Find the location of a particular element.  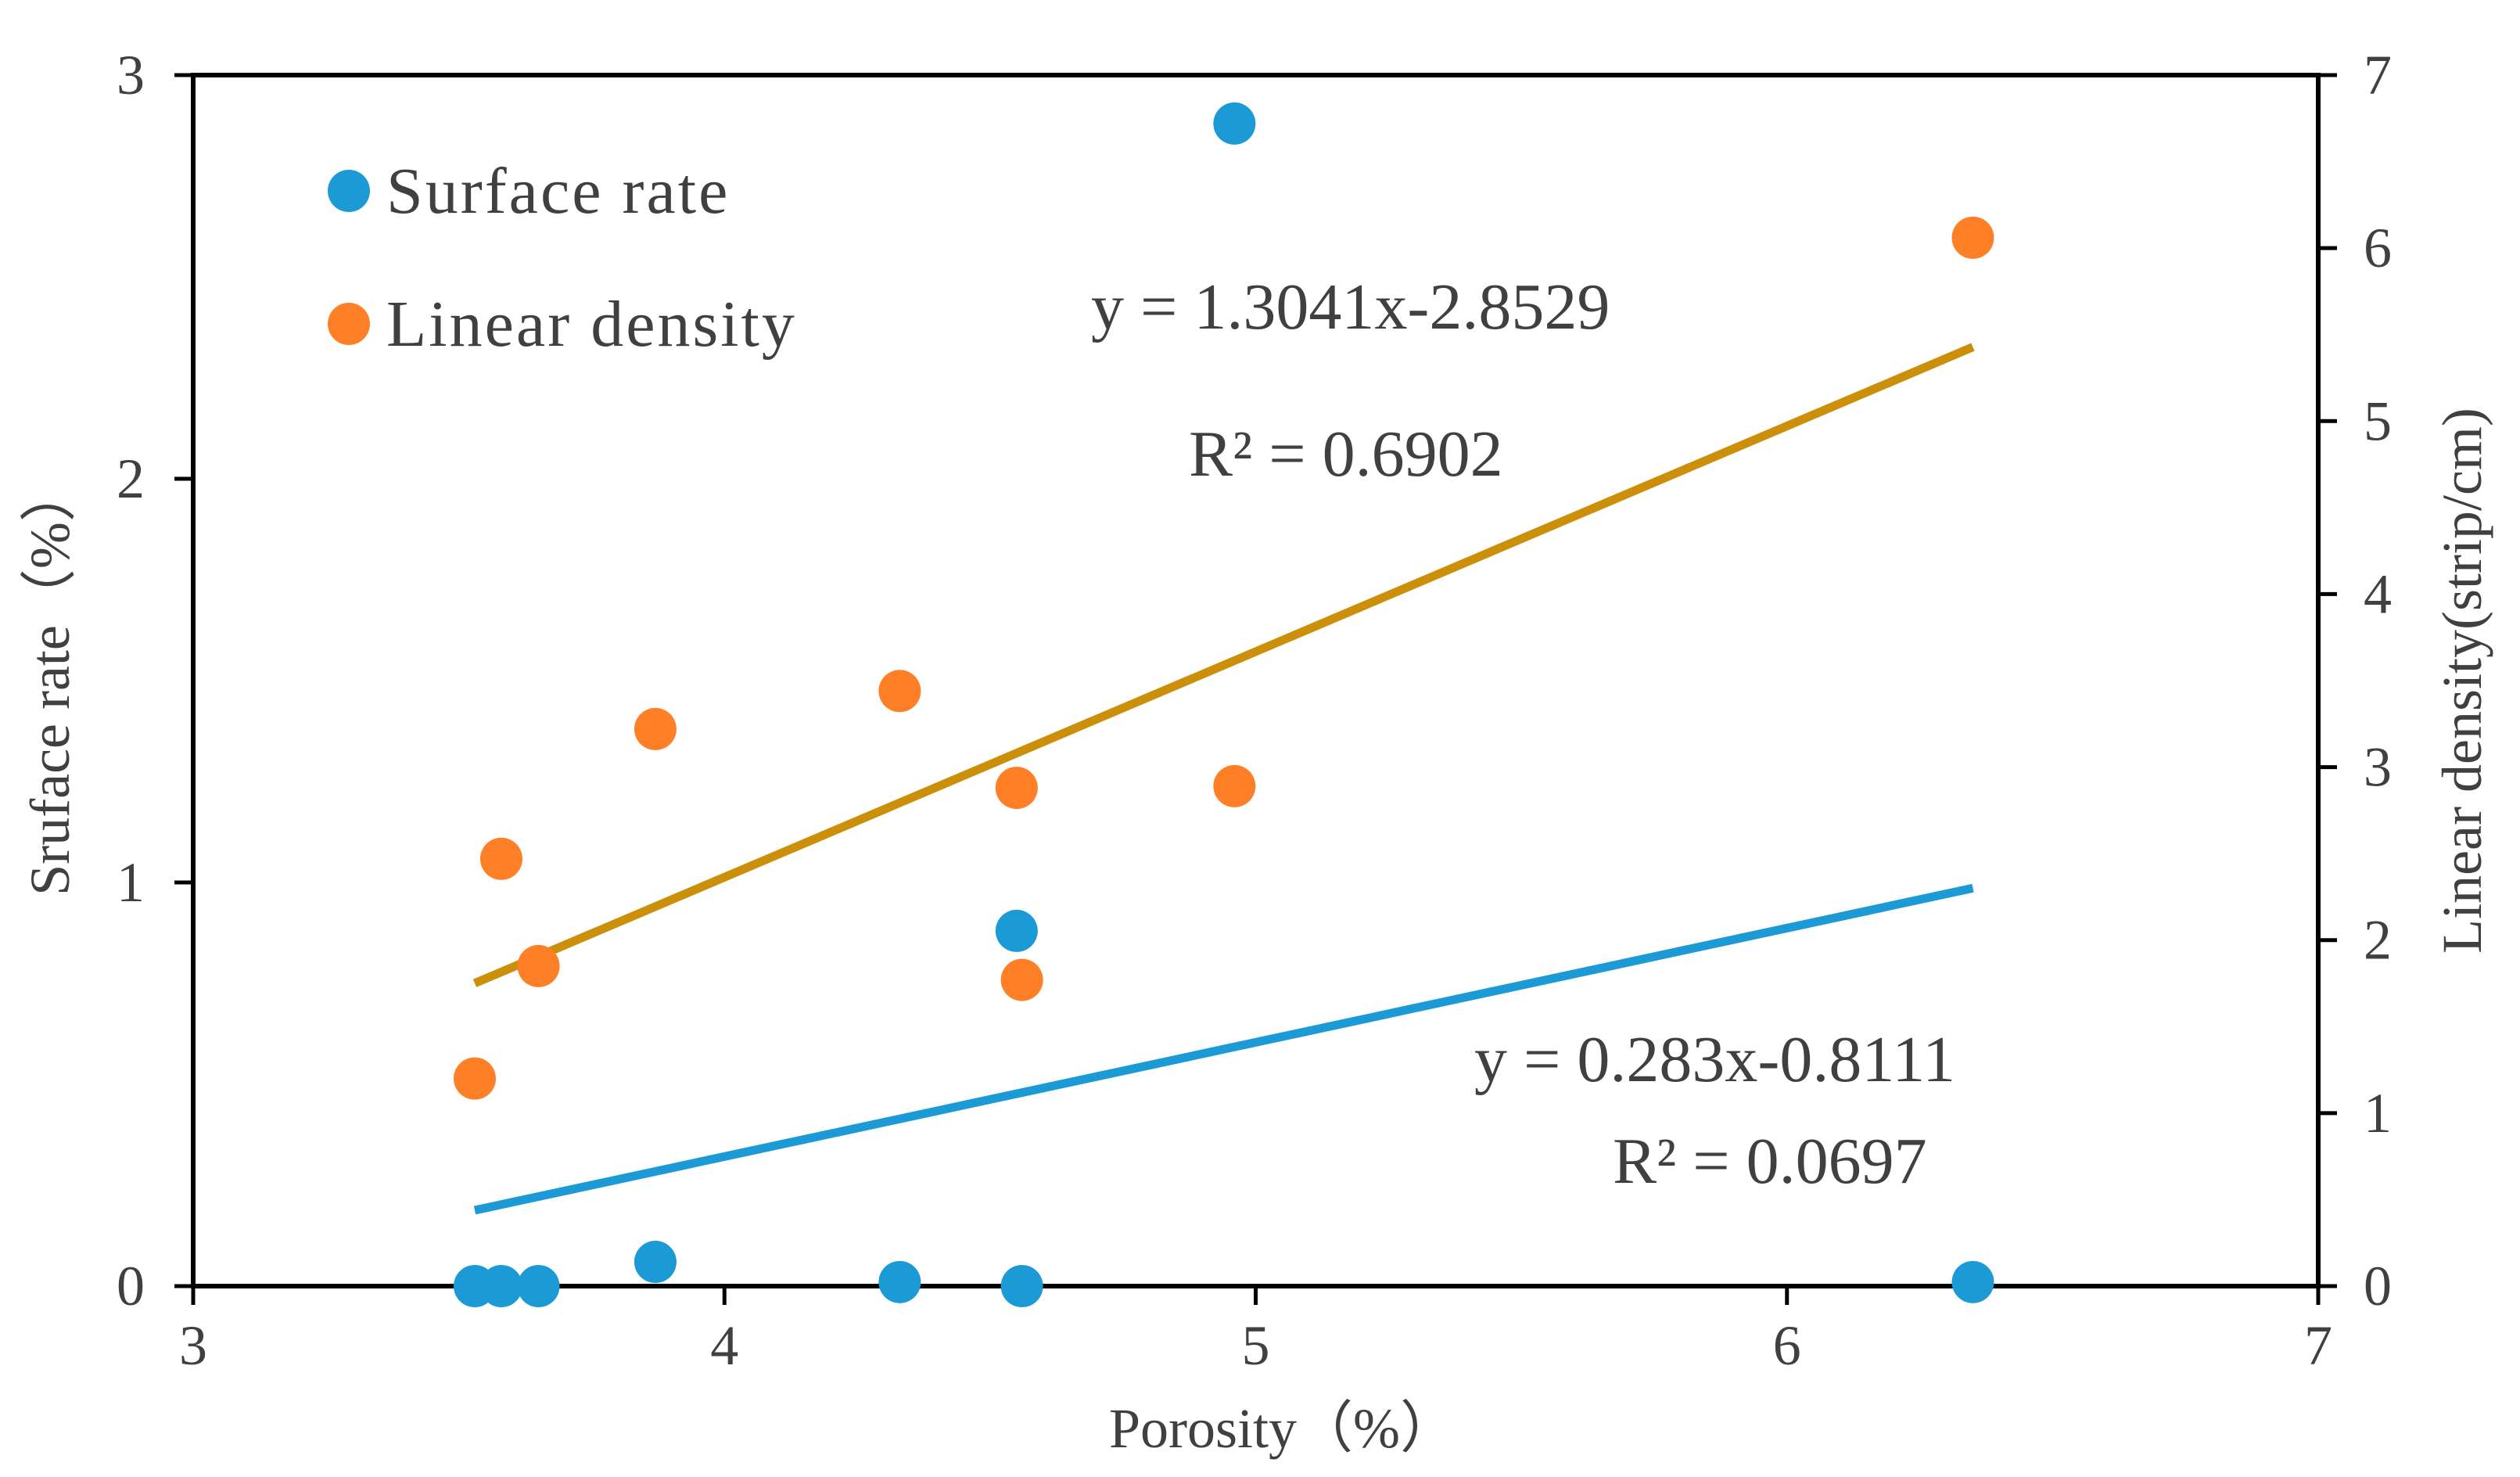

y-right-tick-label: 0 is located at coordinates (2378, 1286).